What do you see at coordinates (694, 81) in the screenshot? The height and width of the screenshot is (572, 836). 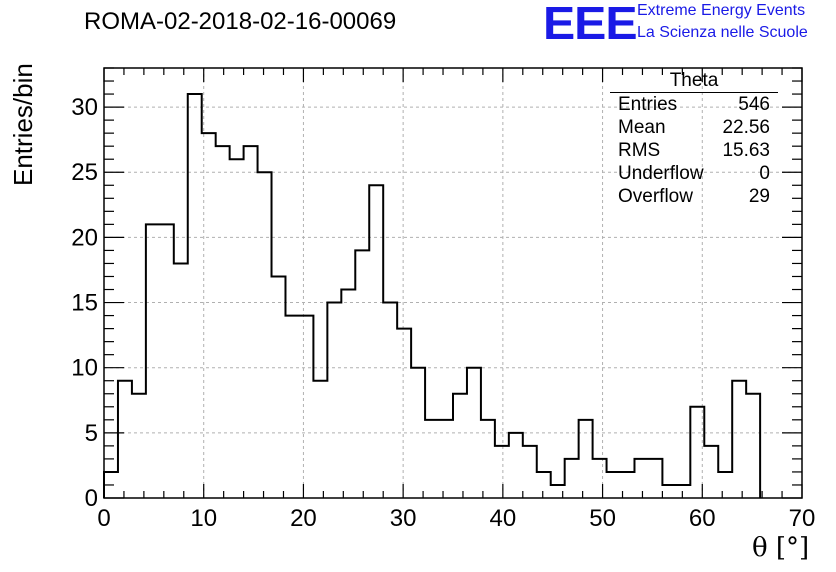 I see `stats-title: Theta` at bounding box center [694, 81].